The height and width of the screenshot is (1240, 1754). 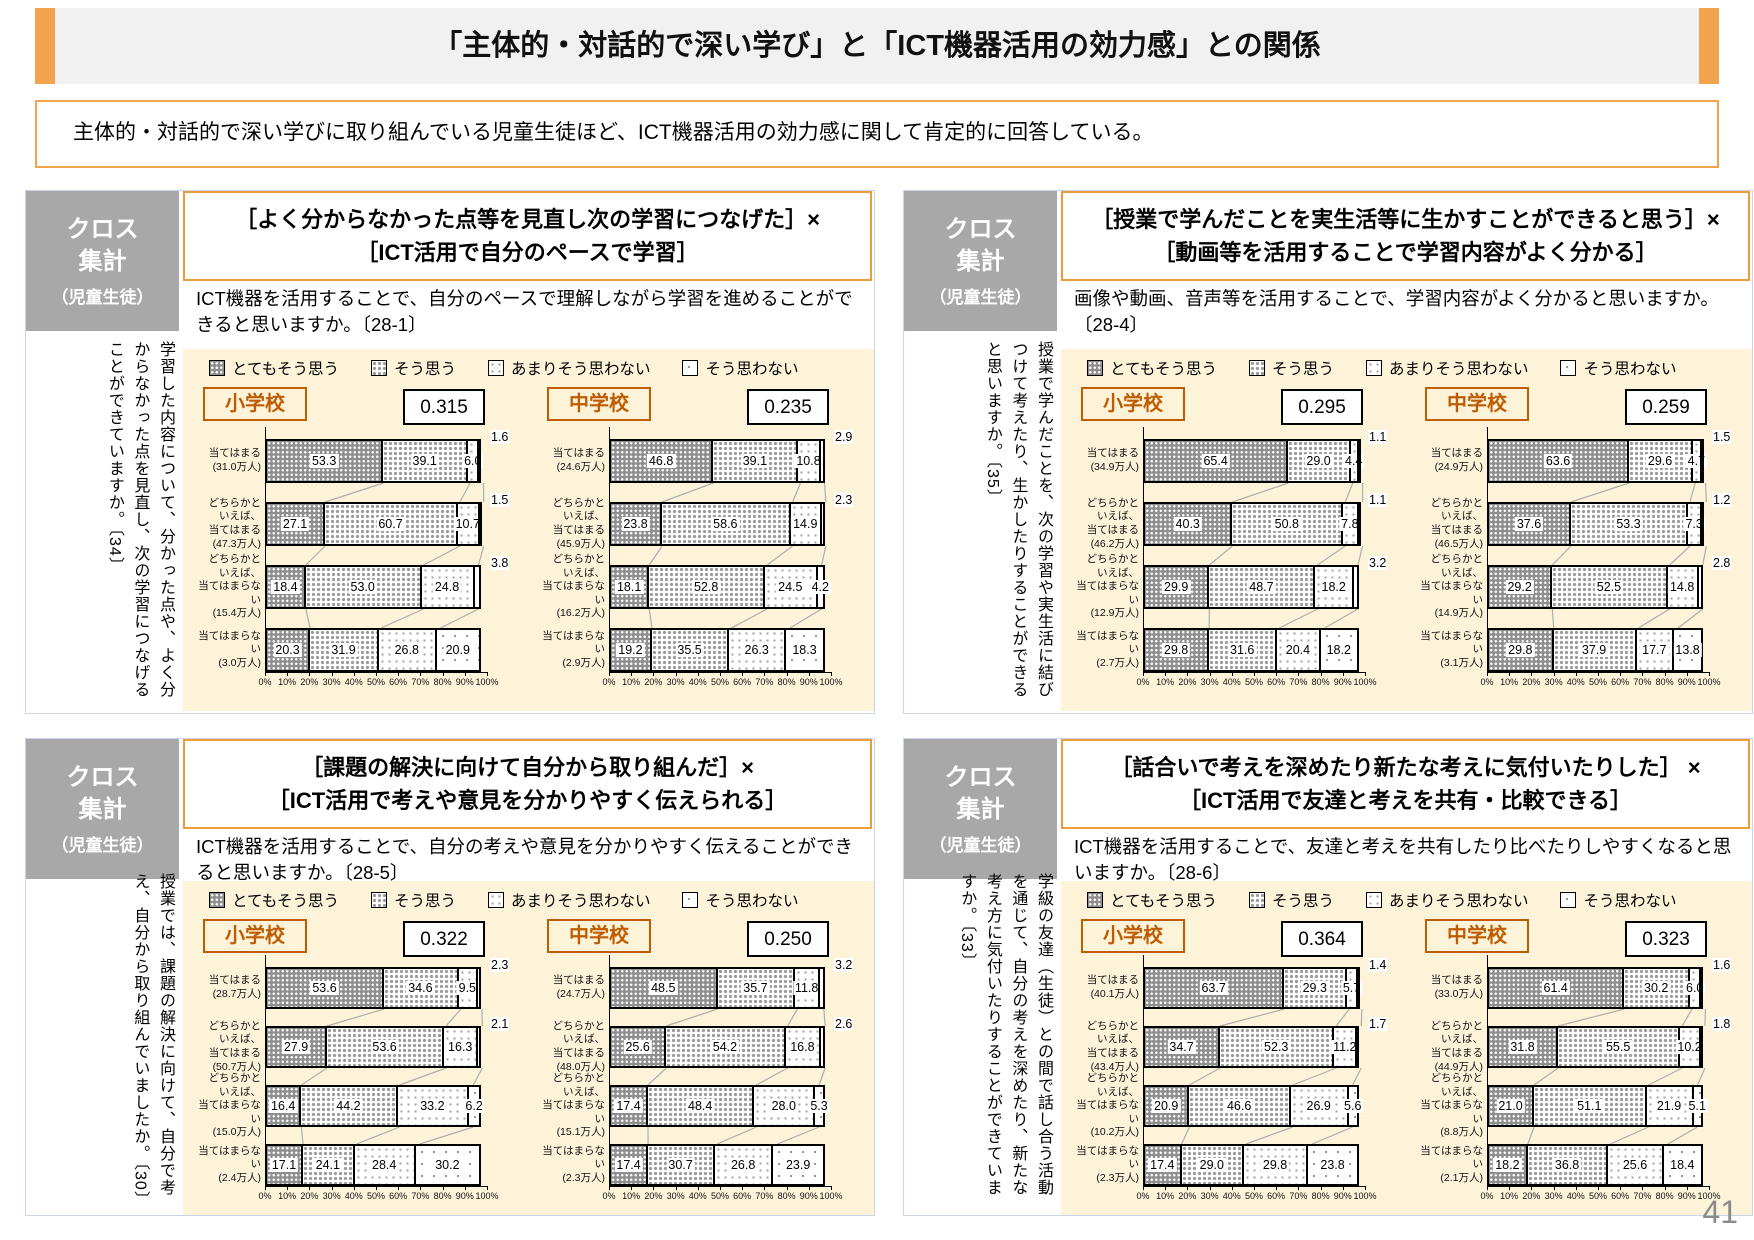 What do you see at coordinates (432, 1106) in the screenshot?
I see `bar-value: 33.2` at bounding box center [432, 1106].